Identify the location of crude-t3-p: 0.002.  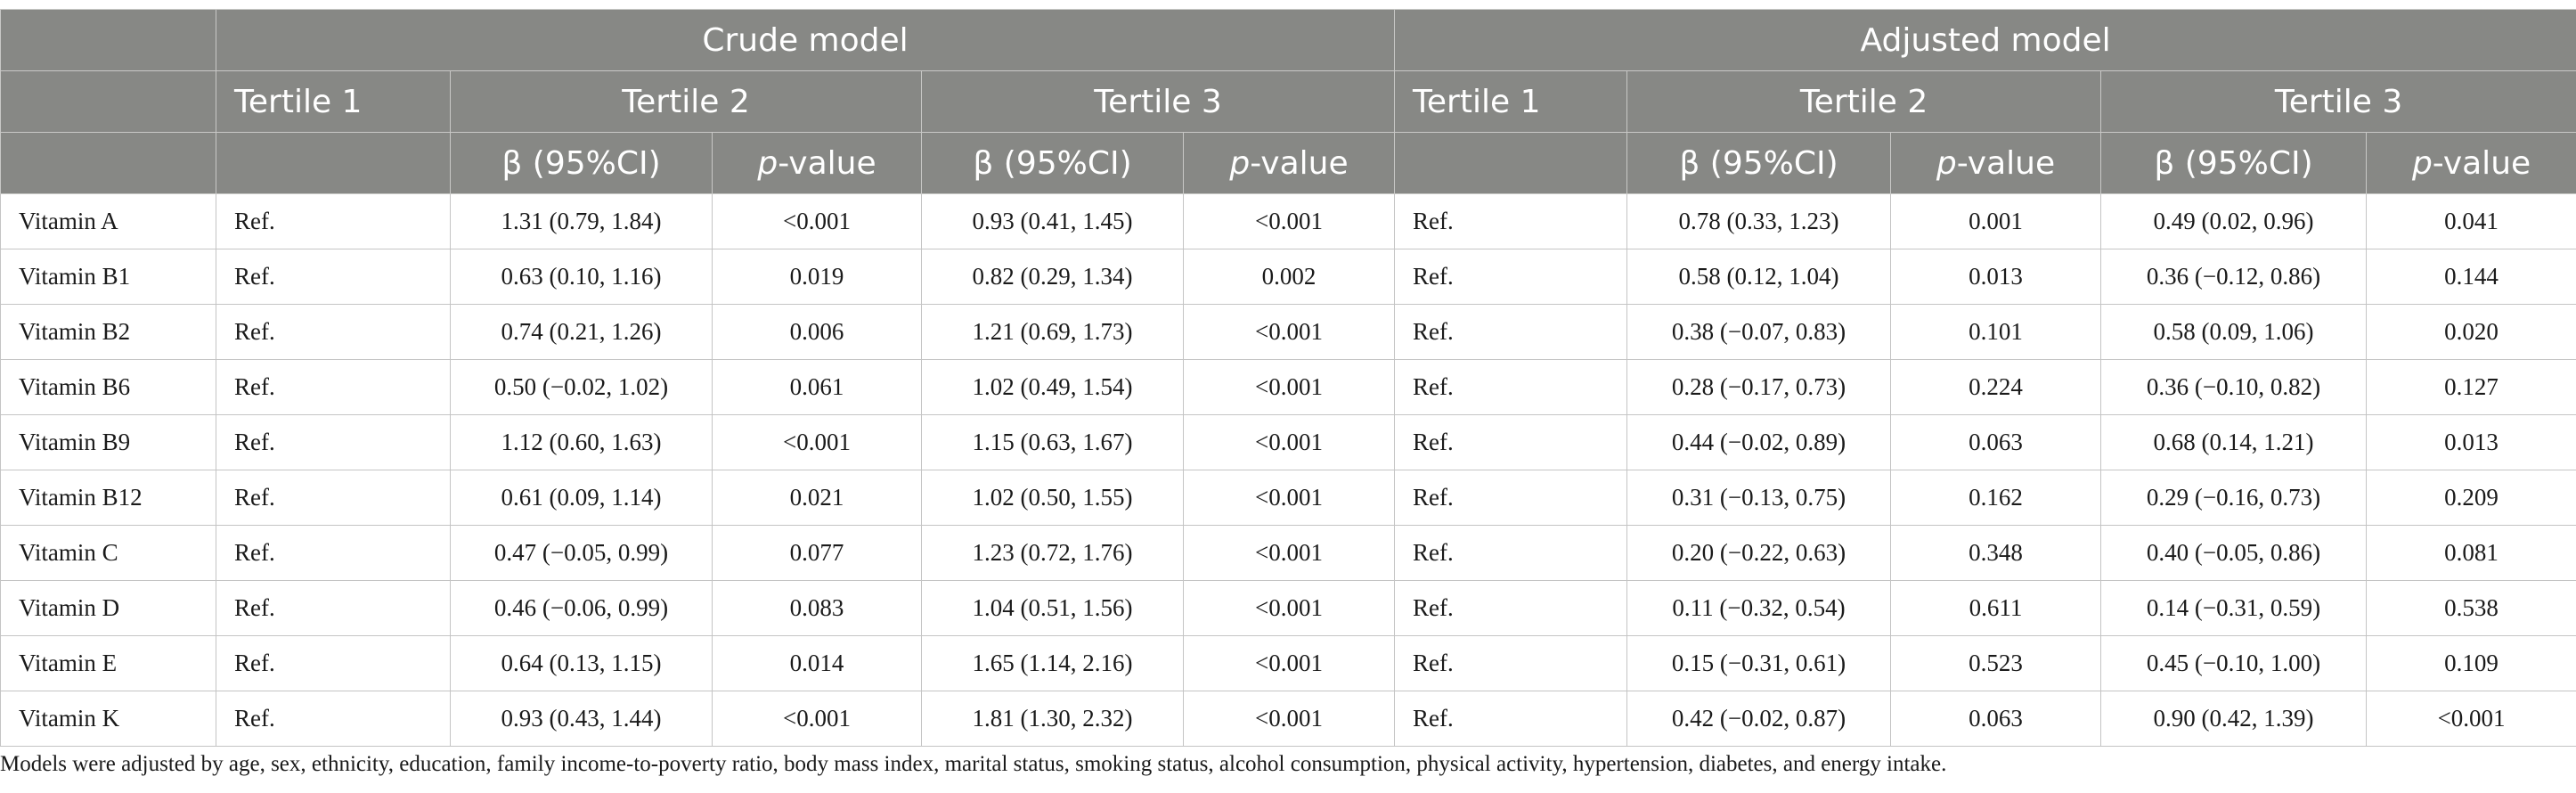
(1289, 277).